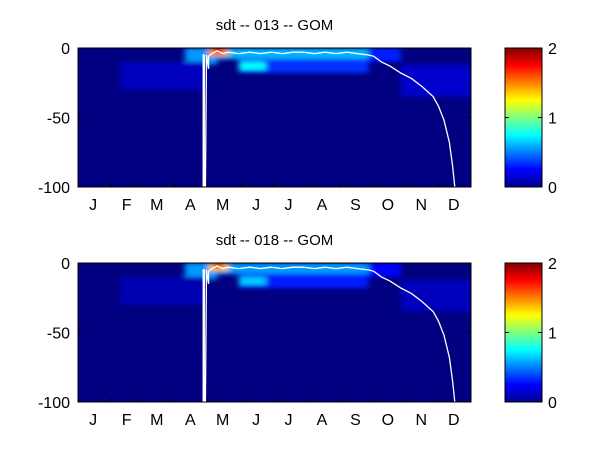 The image size is (600, 450). What do you see at coordinates (275, 240) in the screenshot?
I see `chart-title: sdt -- 018 -- GOM` at bounding box center [275, 240].